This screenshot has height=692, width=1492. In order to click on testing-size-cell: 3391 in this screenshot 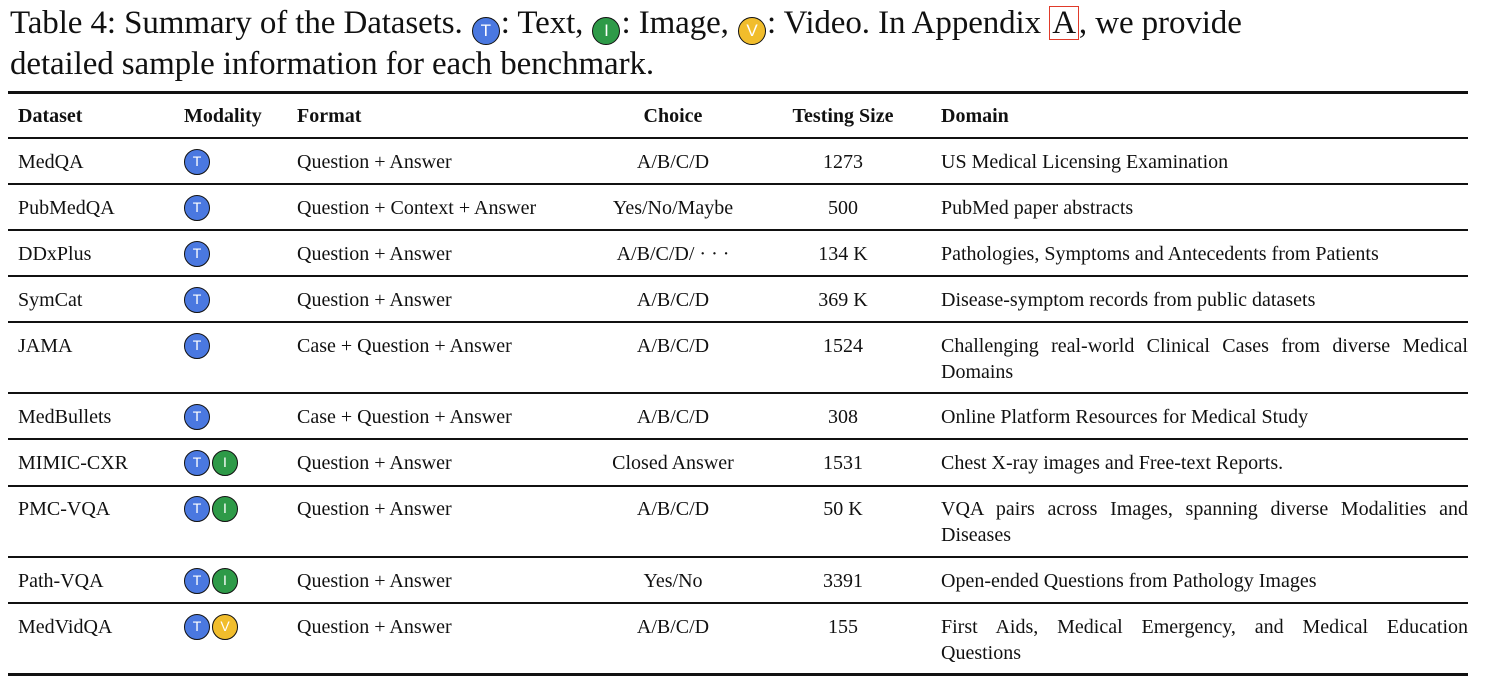, I will do `click(843, 581)`.